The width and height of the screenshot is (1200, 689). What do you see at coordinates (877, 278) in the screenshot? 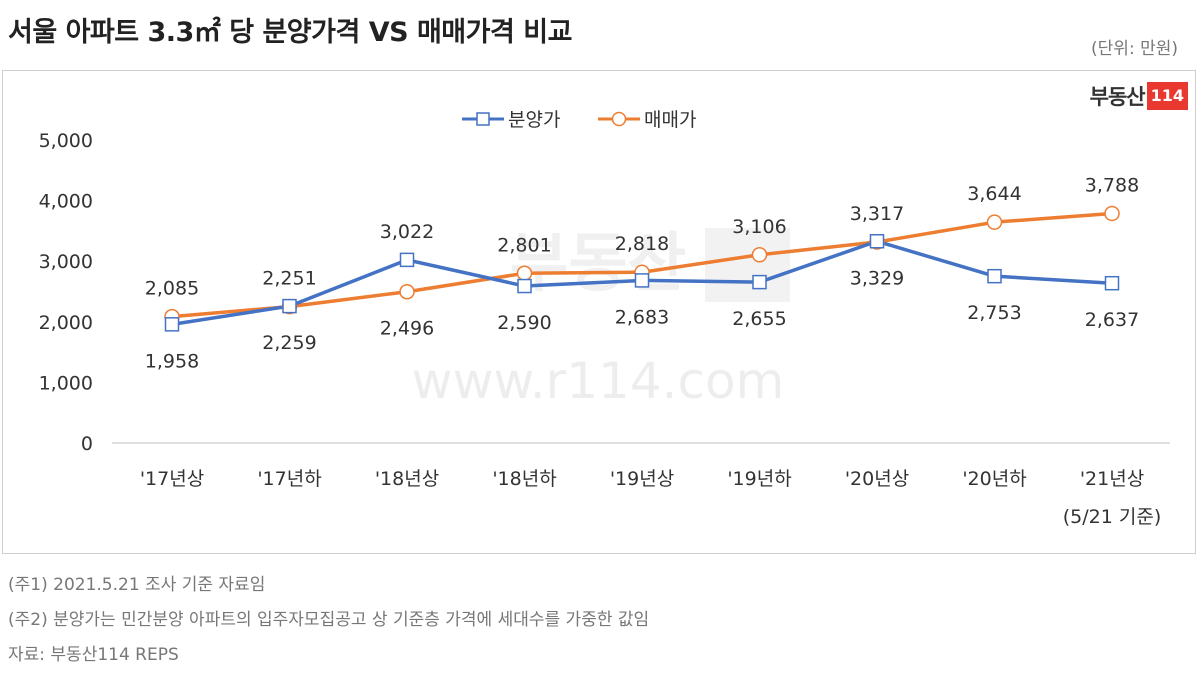
I see `data-label: 3,329` at bounding box center [877, 278].